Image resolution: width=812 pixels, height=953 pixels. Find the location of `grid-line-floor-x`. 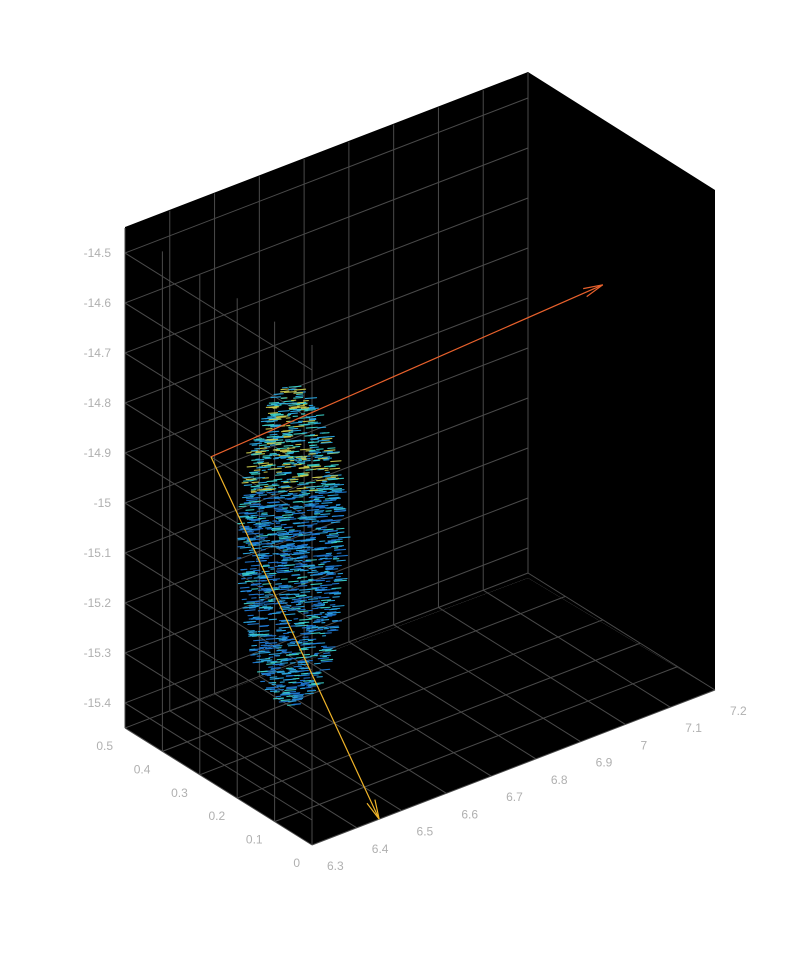

grid-line-floor-x is located at coordinates (621, 631).